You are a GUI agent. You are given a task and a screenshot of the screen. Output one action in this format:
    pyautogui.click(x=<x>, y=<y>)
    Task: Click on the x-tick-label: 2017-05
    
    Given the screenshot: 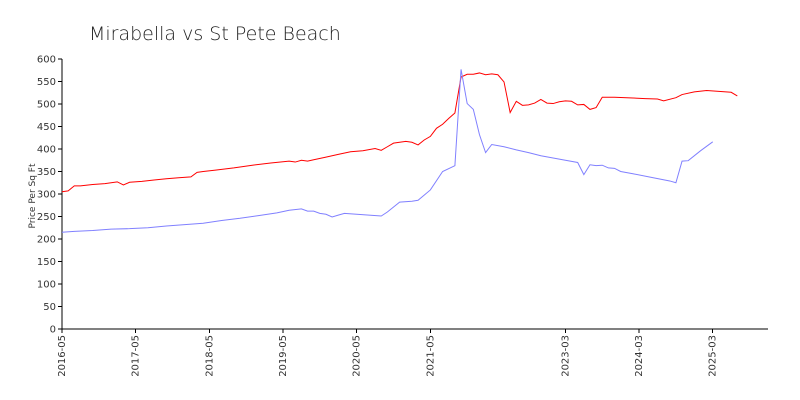 What is the action you would take?
    pyautogui.click(x=136, y=356)
    